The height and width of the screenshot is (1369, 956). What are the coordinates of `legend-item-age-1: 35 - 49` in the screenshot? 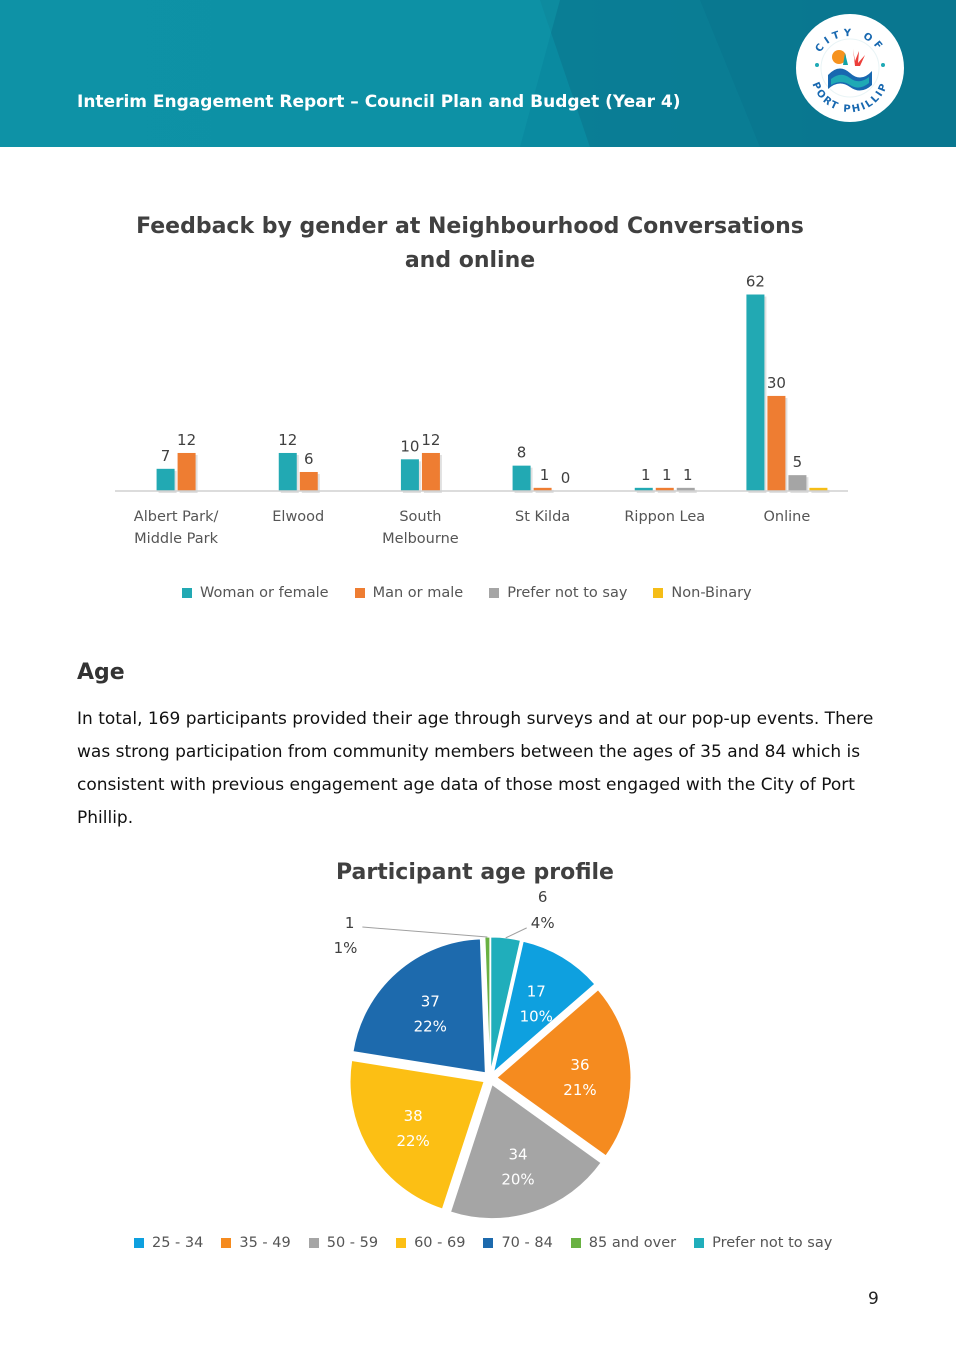 It's located at (256, 1243).